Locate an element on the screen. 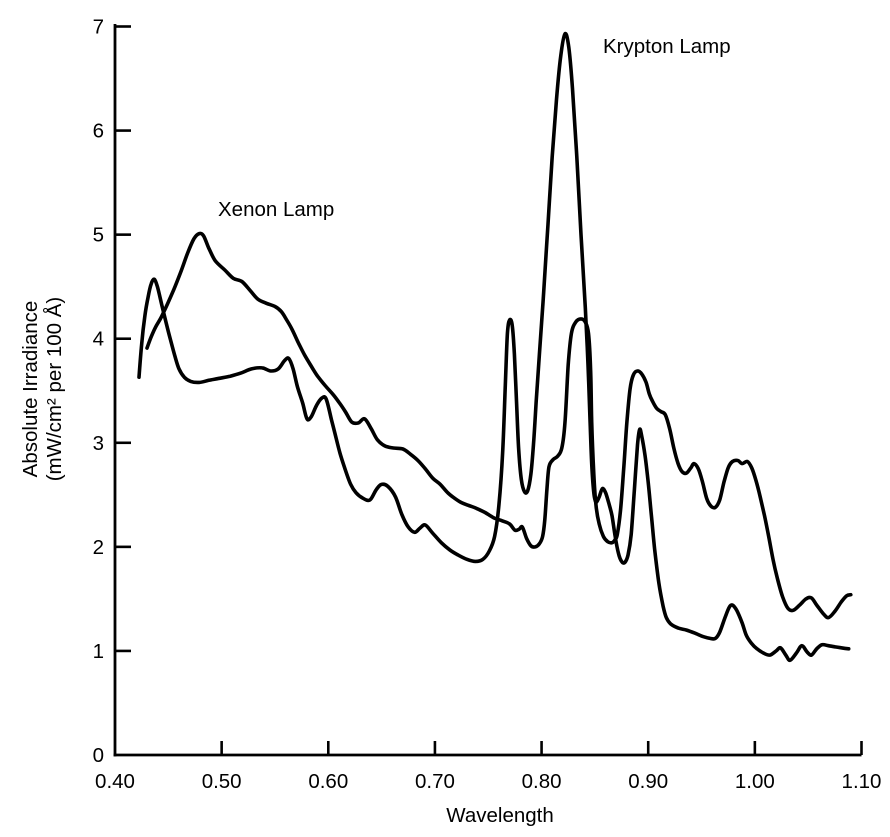 This screenshot has height=837, width=890. y-tick-label: 1 is located at coordinates (98, 651).